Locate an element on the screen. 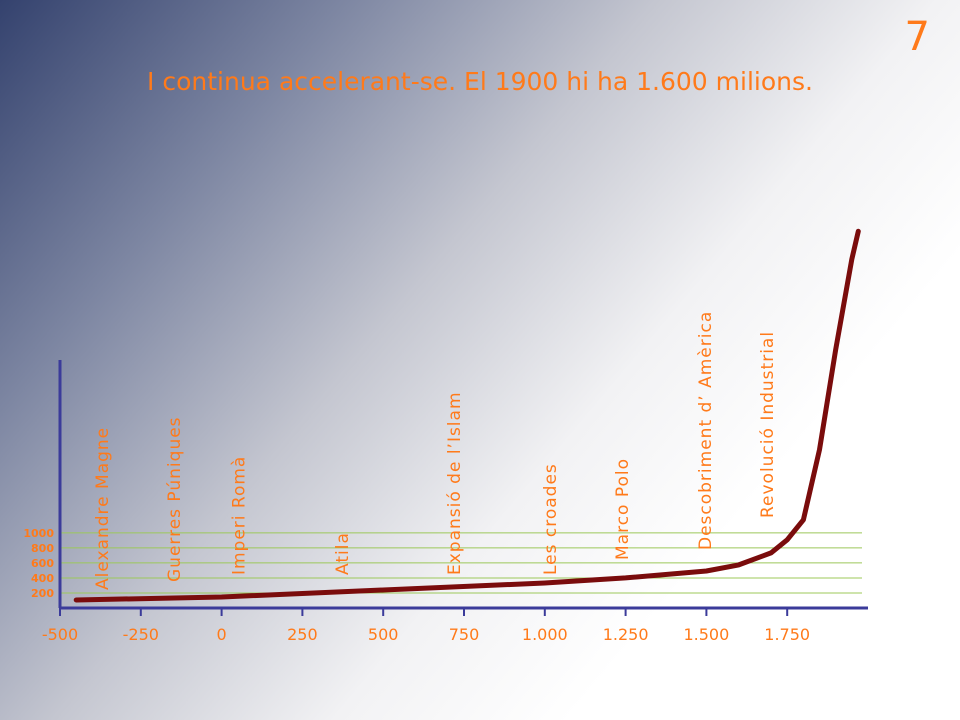 The width and height of the screenshot is (960, 720). annotation: Alexandre Magne is located at coordinates (103, 508).